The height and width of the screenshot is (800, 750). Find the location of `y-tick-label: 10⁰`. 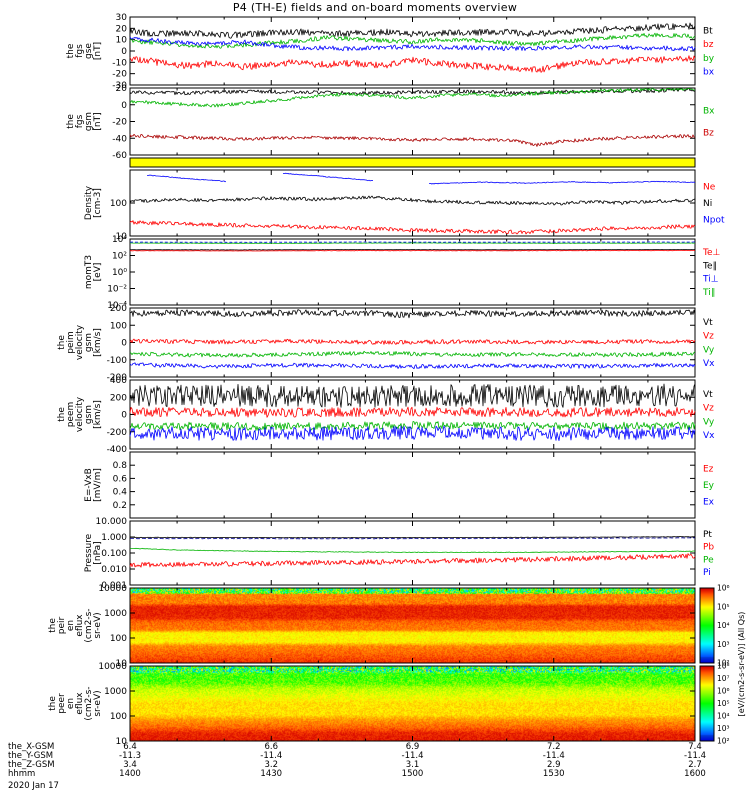

y-tick-label: 10⁰ is located at coordinates (119, 273).